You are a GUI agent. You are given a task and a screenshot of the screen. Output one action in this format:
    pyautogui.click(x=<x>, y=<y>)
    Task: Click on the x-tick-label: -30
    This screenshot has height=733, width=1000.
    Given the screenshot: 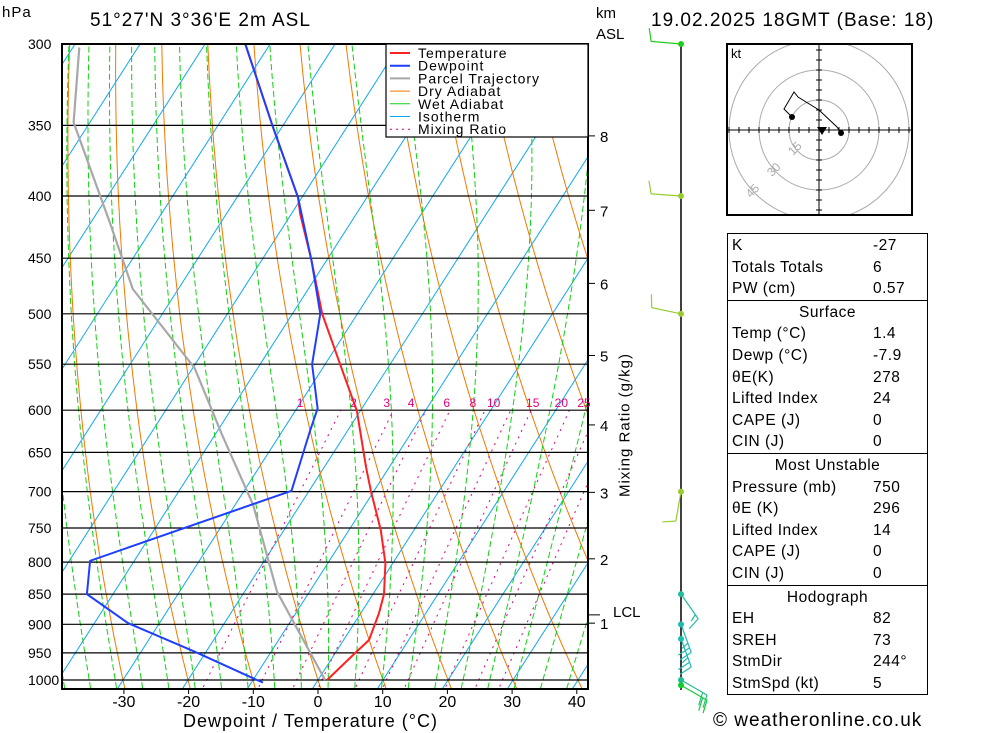 What is the action you would take?
    pyautogui.click(x=123, y=702)
    